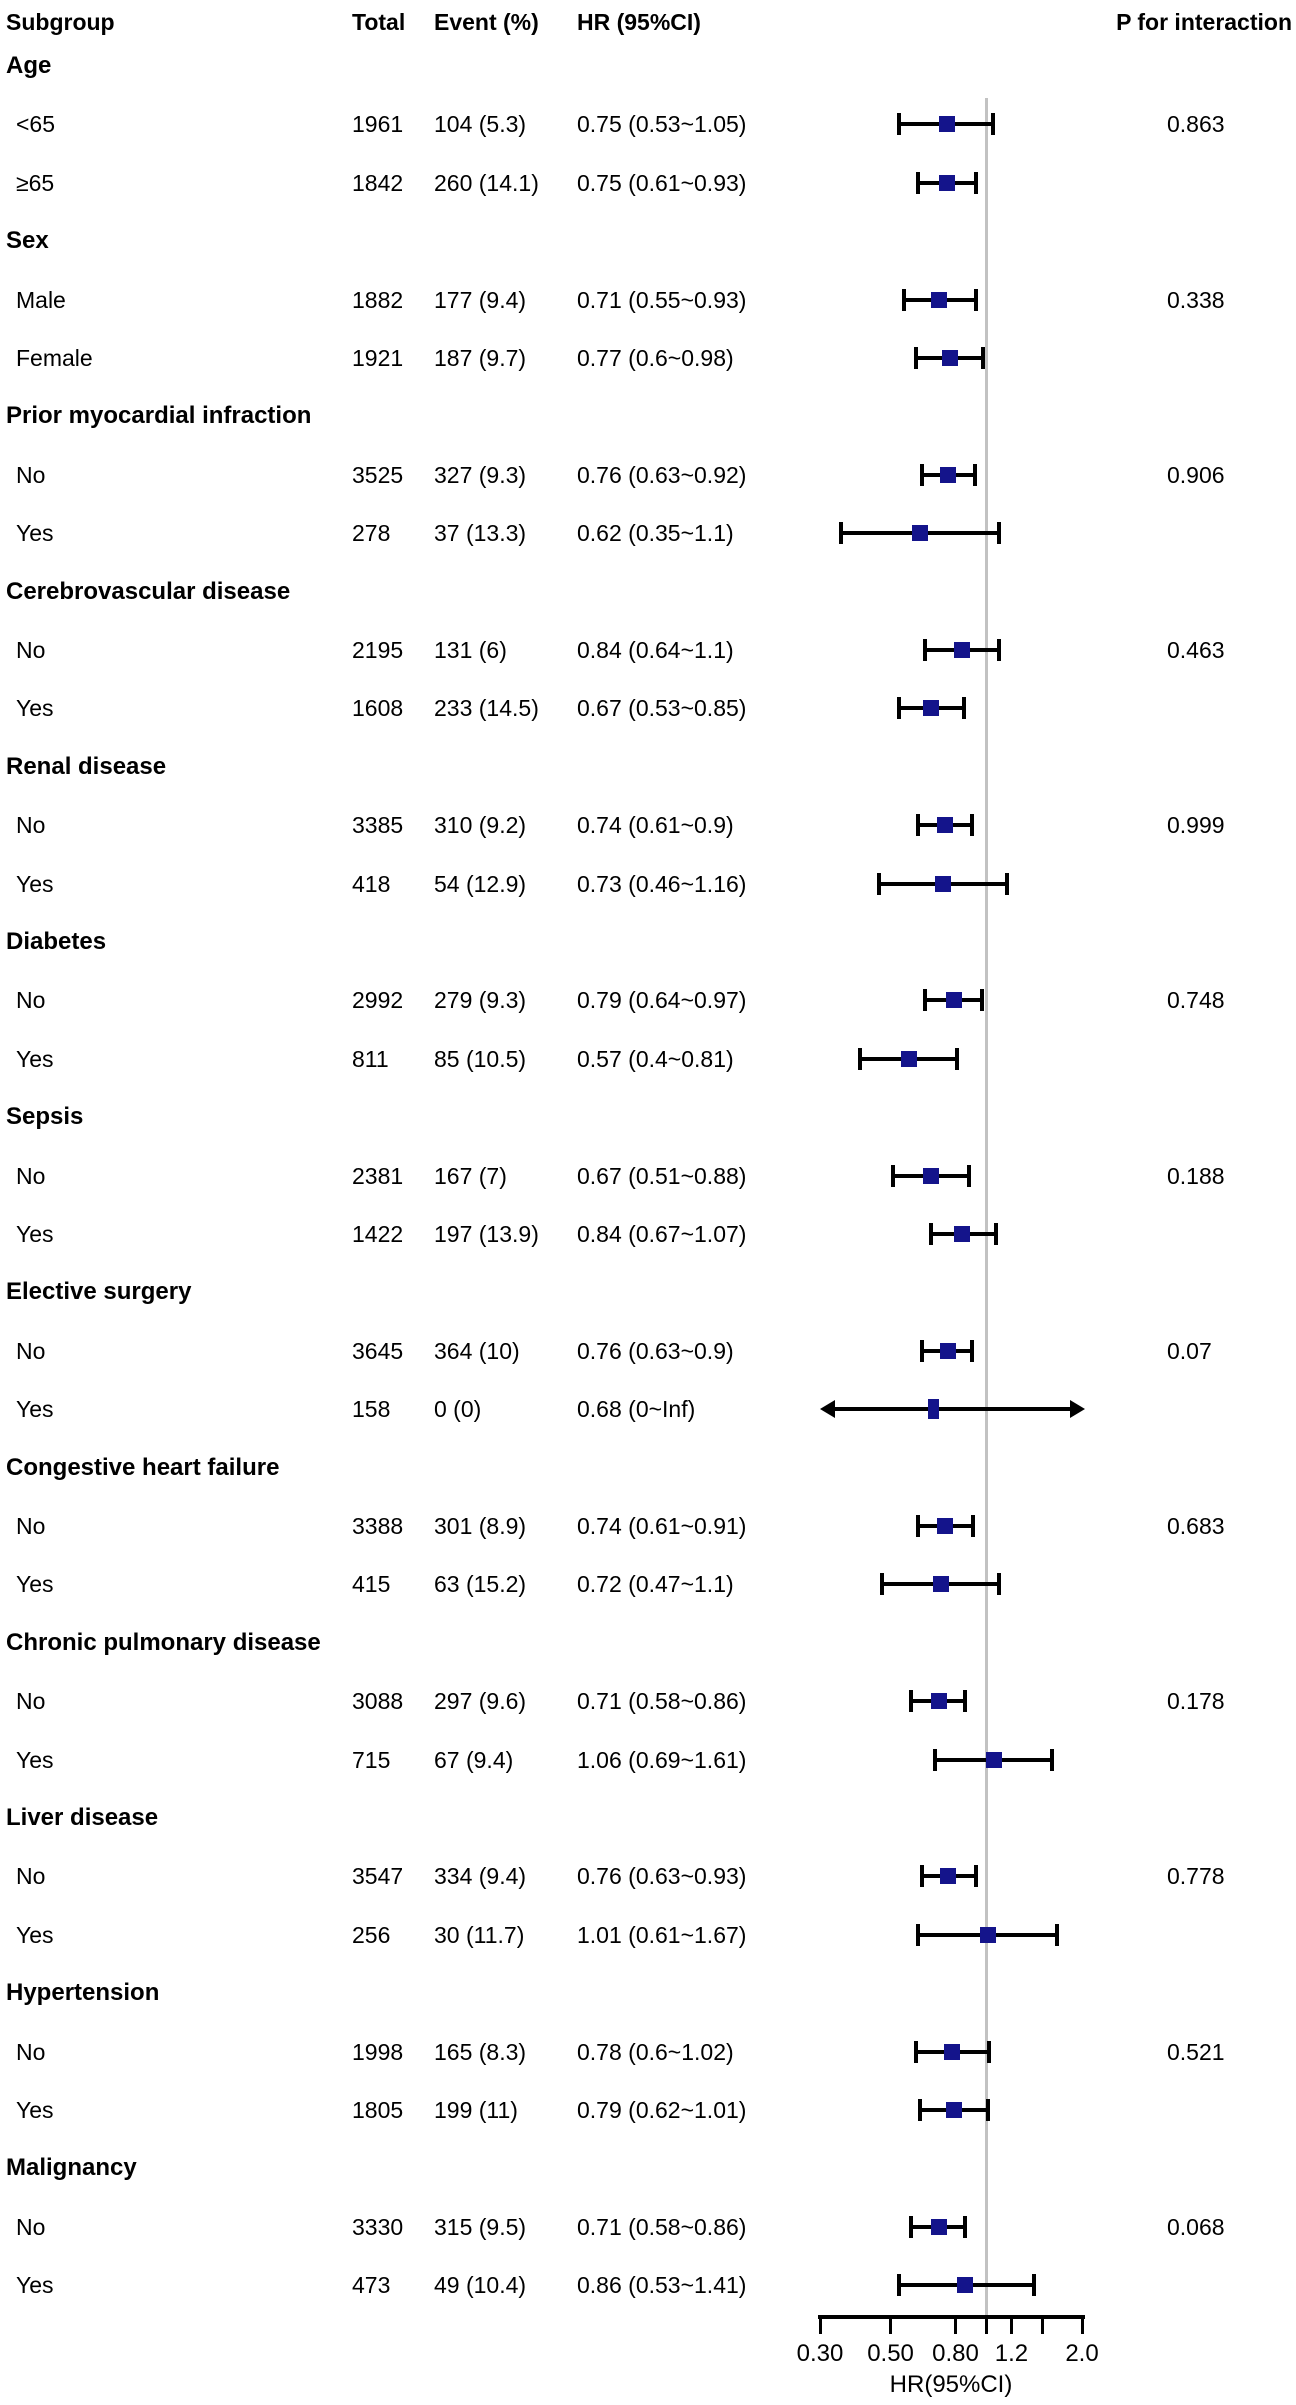  Describe the element at coordinates (480, 358) in the screenshot. I see `row-event: 187 (9.7)` at that location.